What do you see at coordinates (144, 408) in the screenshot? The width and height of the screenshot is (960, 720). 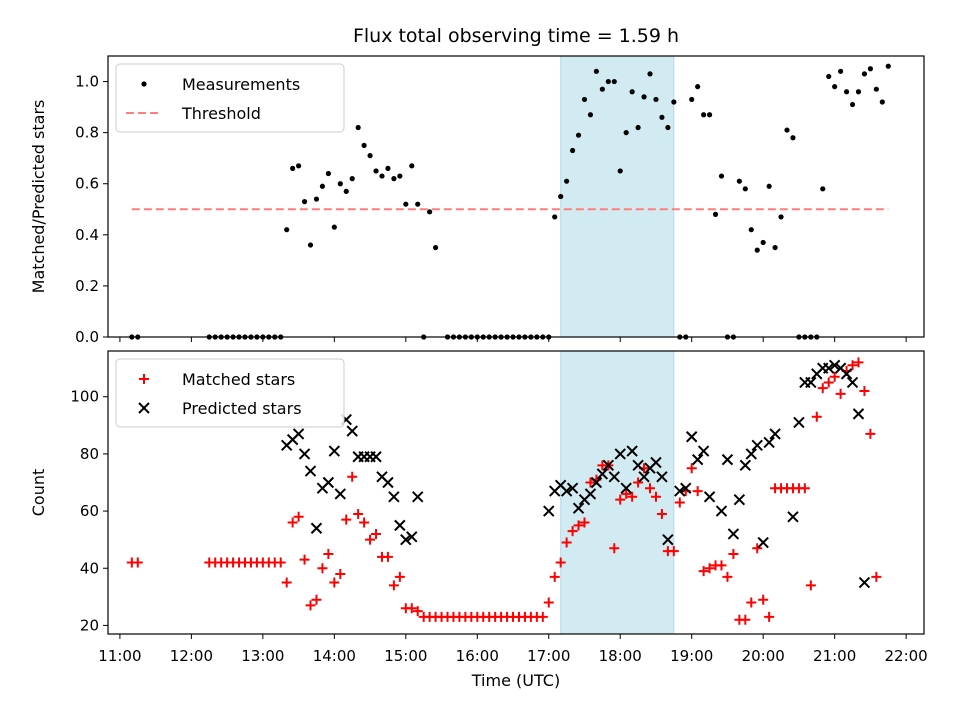 I see `legend-marker` at bounding box center [144, 408].